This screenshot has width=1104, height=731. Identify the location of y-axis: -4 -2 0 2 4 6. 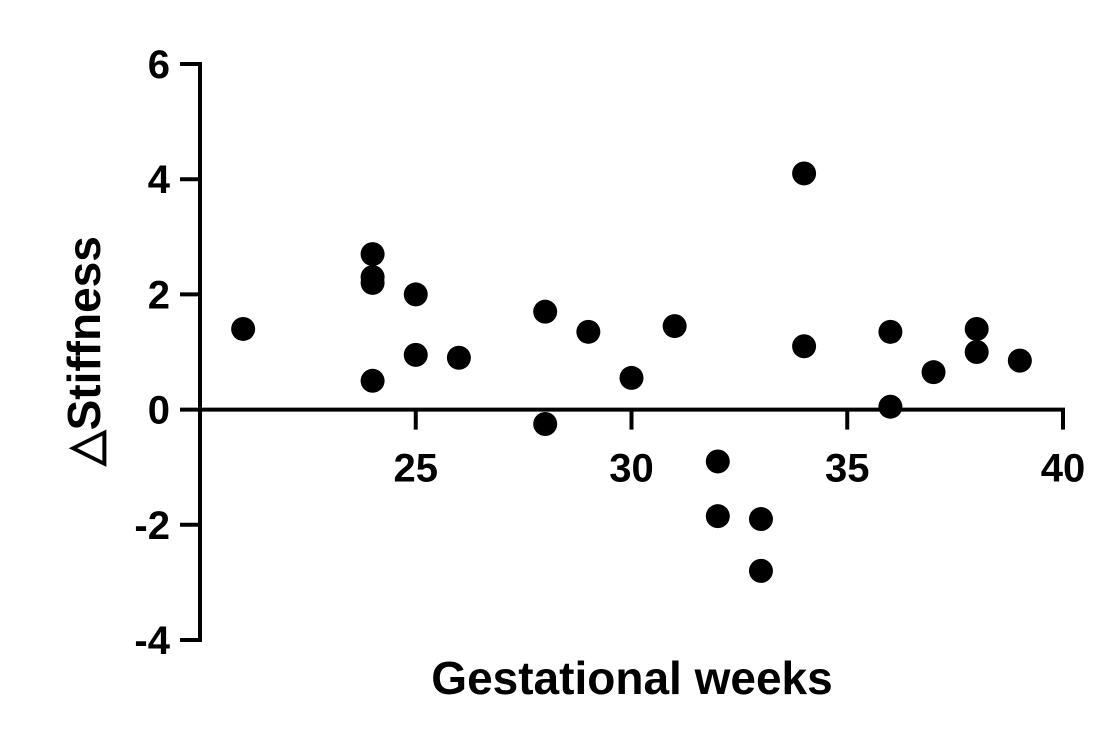
(168, 353).